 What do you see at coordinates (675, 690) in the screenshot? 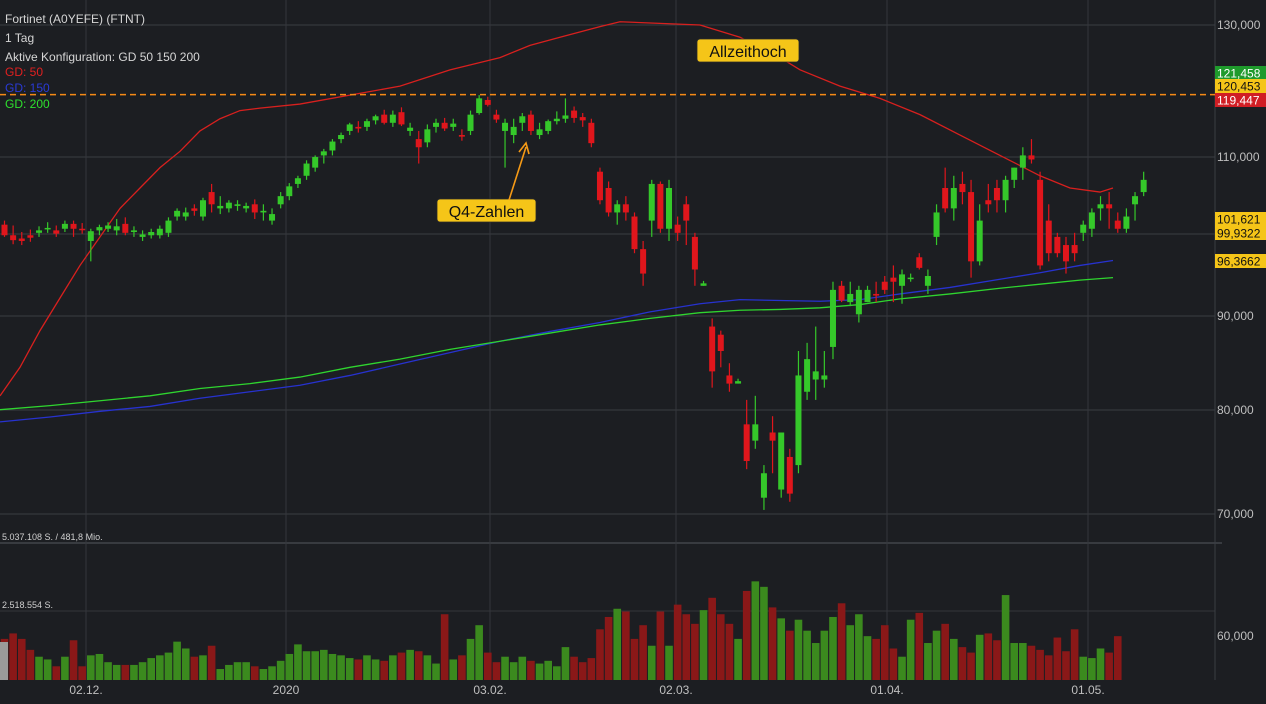
I see `x-tick-label: 02.03.` at bounding box center [675, 690].